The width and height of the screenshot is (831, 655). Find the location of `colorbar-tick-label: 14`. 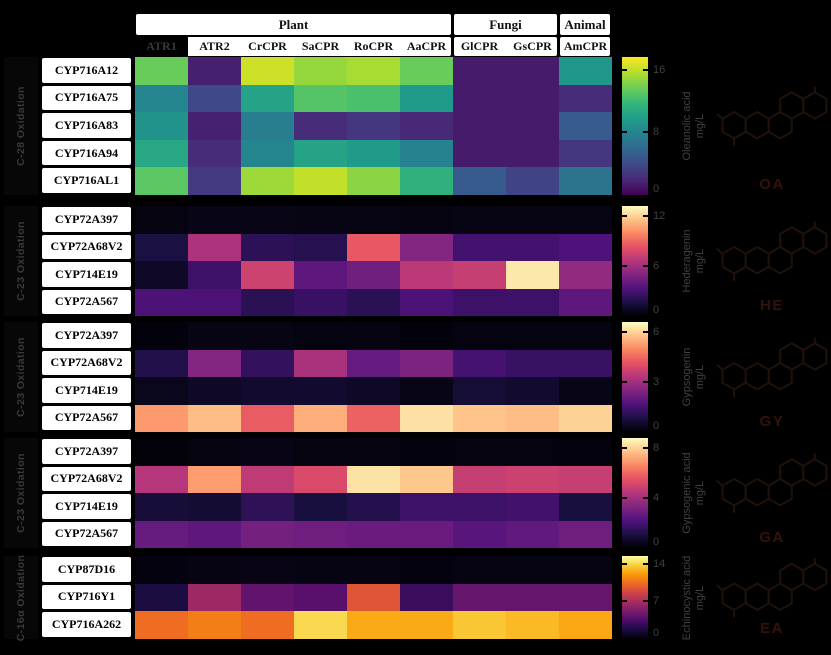

colorbar-tick-label: 14 is located at coordinates (659, 563).